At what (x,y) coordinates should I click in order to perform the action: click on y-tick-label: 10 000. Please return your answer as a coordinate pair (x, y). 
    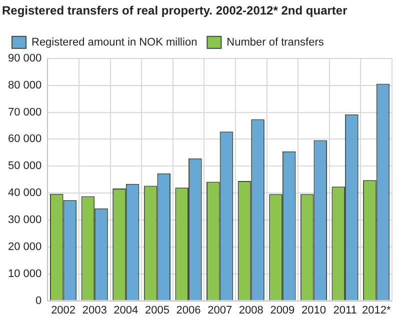
    Looking at the image, I should click on (25, 274).